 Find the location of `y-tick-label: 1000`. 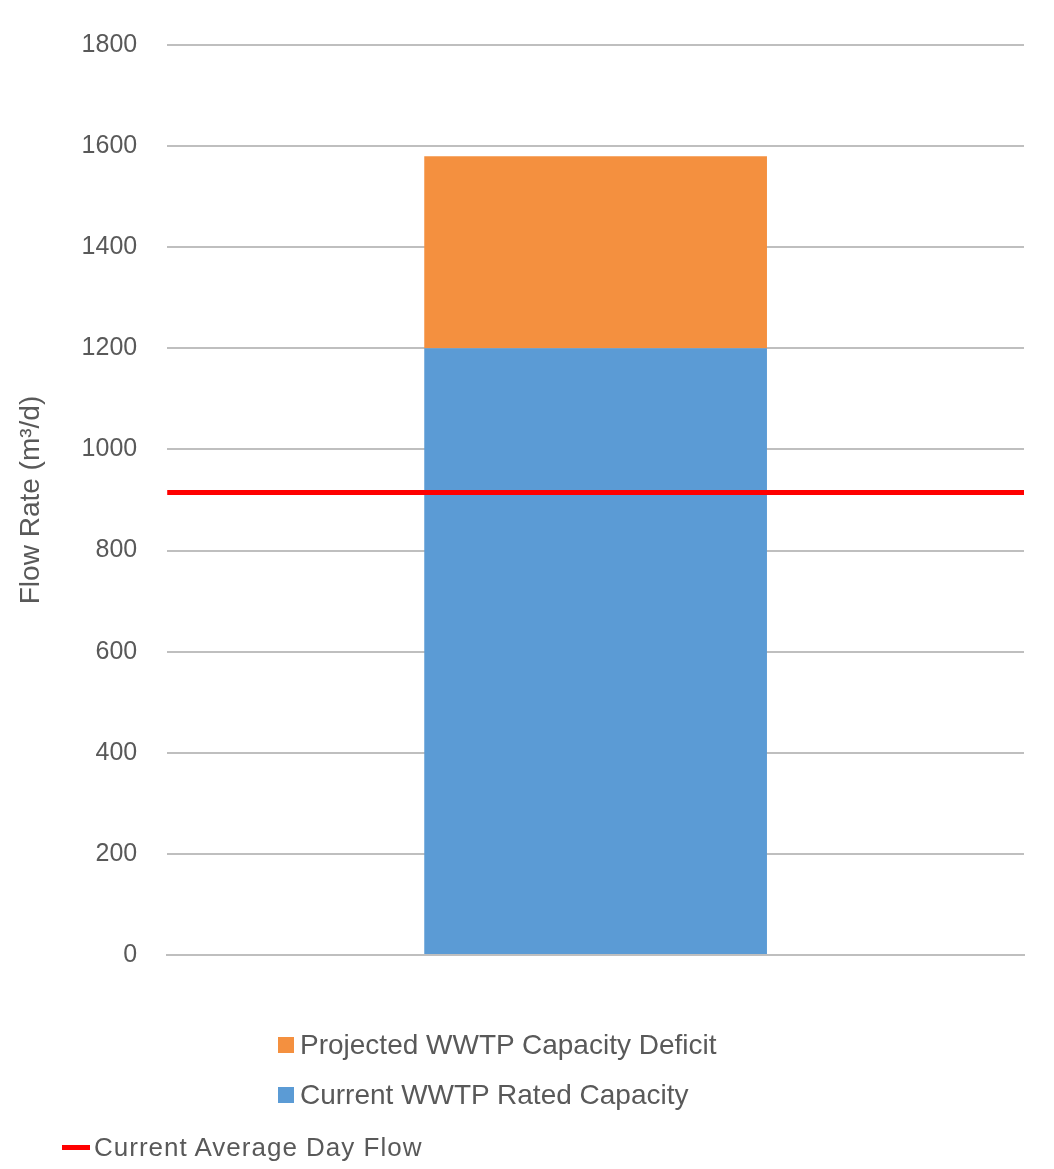

y-tick-label: 1000 is located at coordinates (109, 447).